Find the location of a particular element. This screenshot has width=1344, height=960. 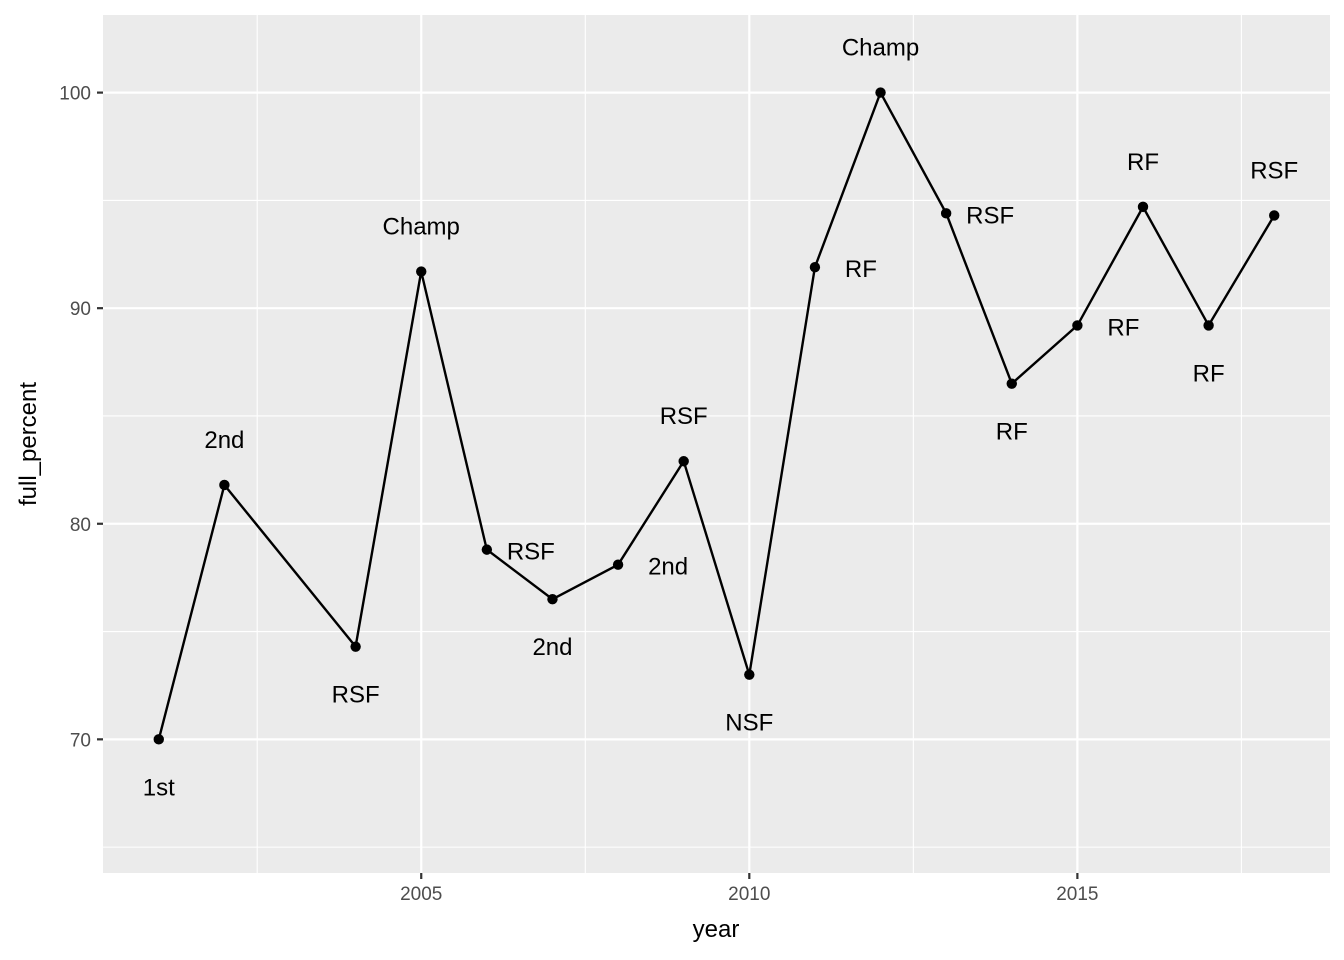

y-tick-label: 80 is located at coordinates (80, 525).